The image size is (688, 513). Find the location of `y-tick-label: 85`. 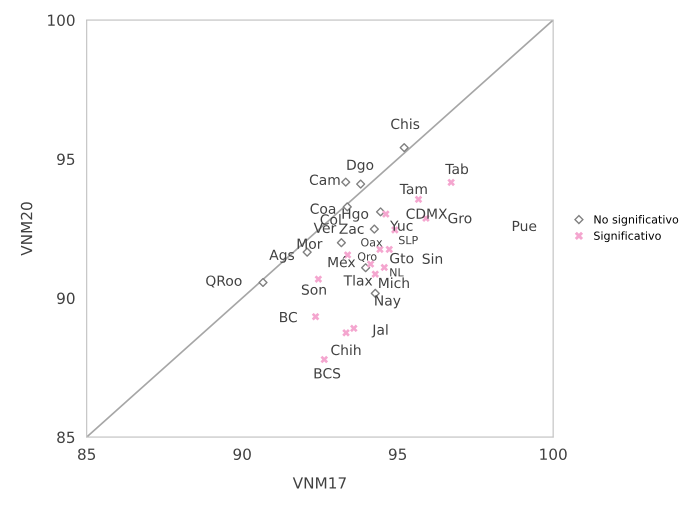

y-tick-label: 85 is located at coordinates (65, 438).